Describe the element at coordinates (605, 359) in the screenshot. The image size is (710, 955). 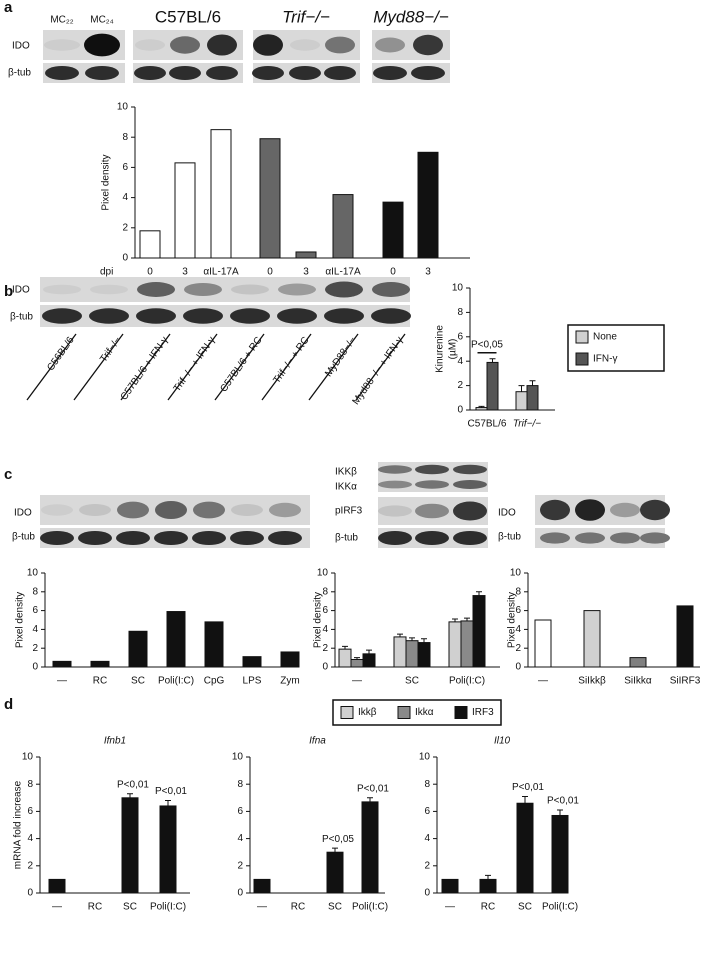
I see `legend-label: IFN-γ` at that location.